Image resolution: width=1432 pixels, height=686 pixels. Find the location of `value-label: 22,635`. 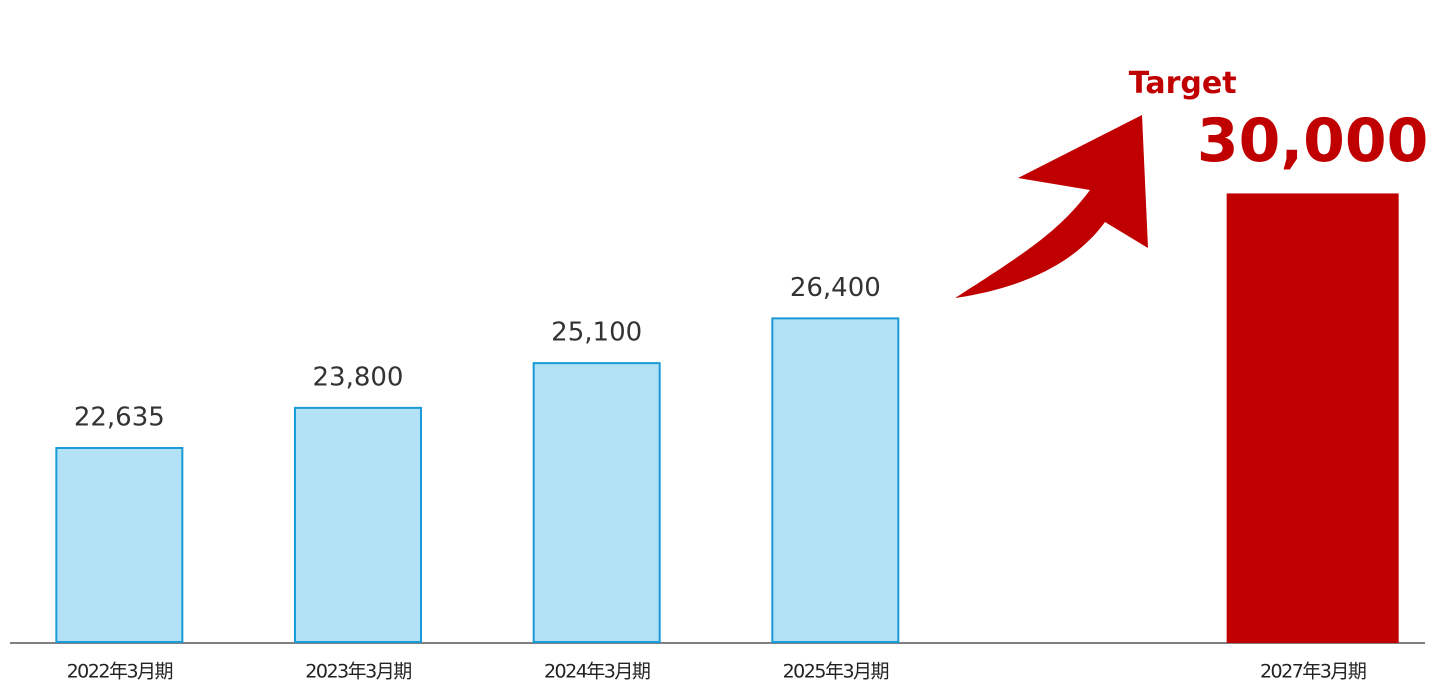

value-label: 22,635 is located at coordinates (119, 417).